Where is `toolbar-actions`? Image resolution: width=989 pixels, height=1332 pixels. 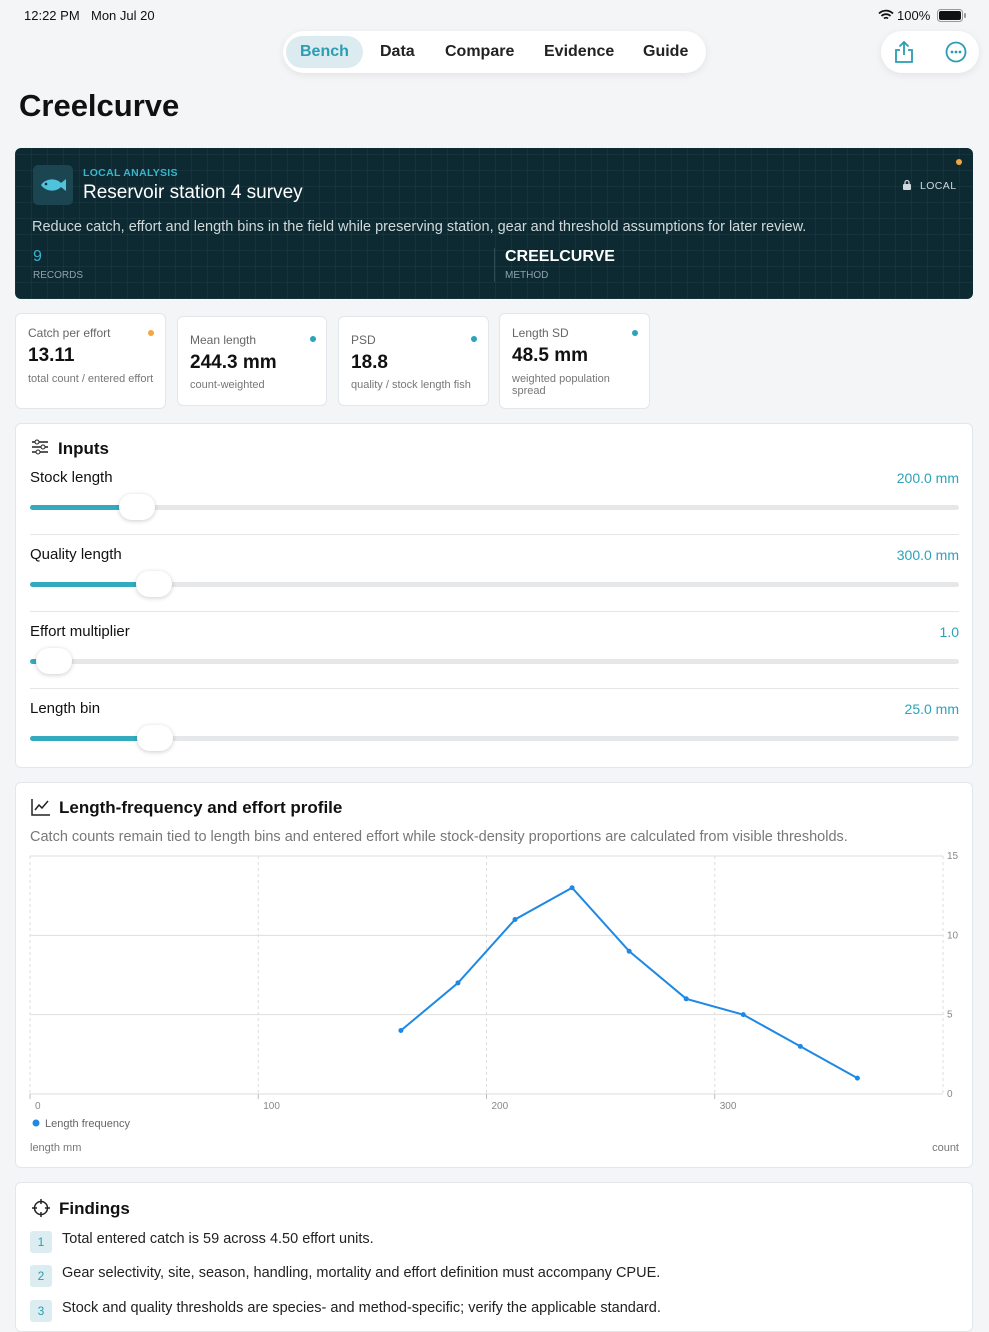
toolbar-actions is located at coordinates (930, 52).